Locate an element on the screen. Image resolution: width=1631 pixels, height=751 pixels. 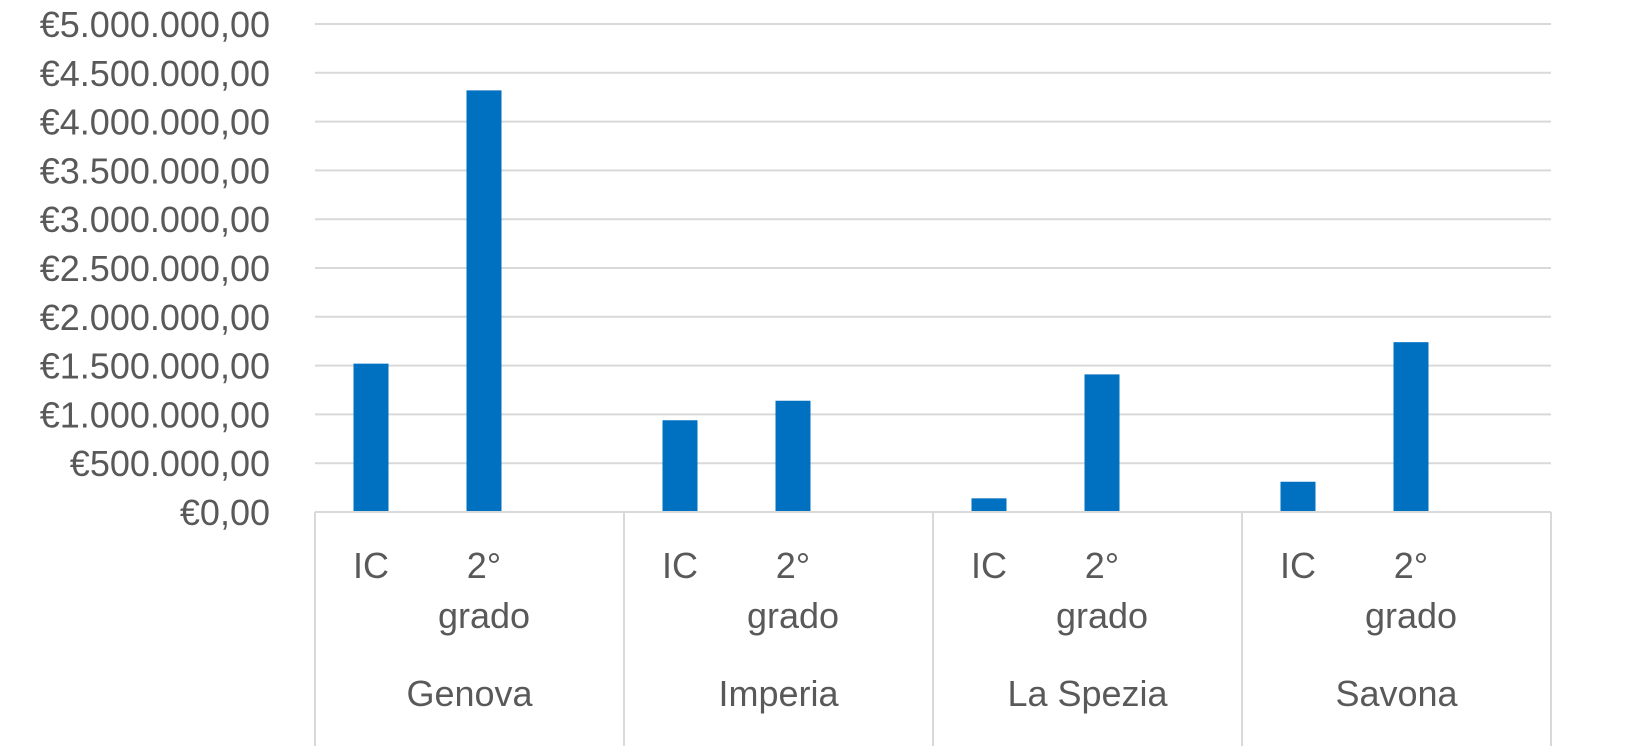
bar-genova-2-grado is located at coordinates (484, 301).